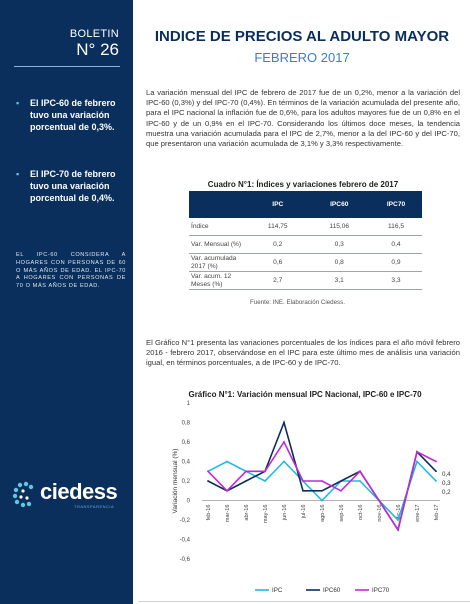 The height and width of the screenshot is (604, 470). I want to click on x-tick-label: sep-16, so click(342, 513).